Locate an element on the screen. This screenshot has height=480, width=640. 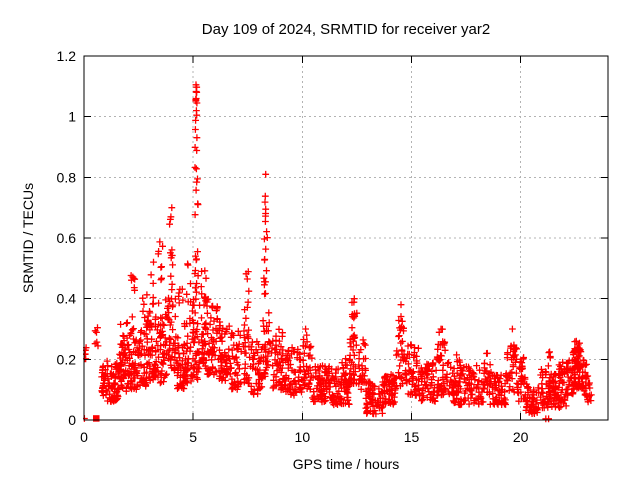
x-tick-label: 10 is located at coordinates (303, 437).